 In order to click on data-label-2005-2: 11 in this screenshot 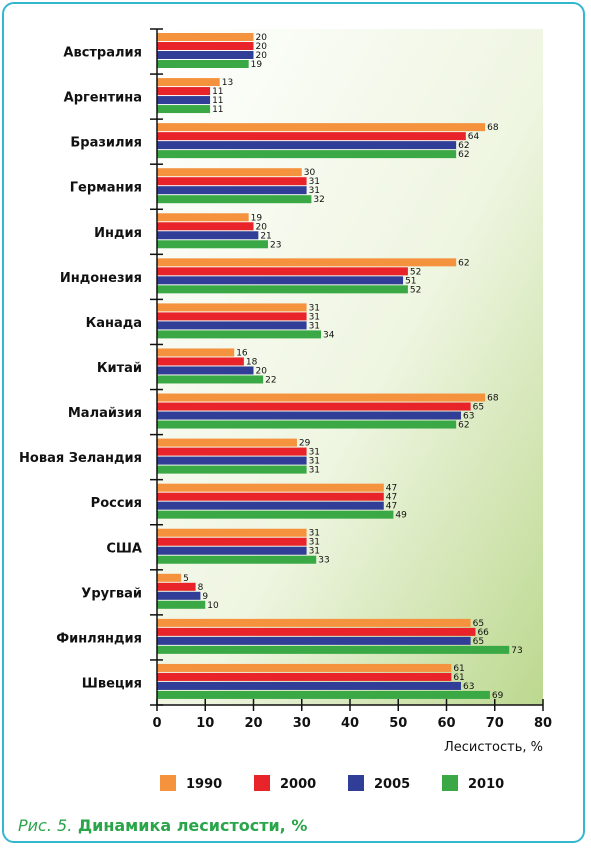, I will do `click(217, 101)`.